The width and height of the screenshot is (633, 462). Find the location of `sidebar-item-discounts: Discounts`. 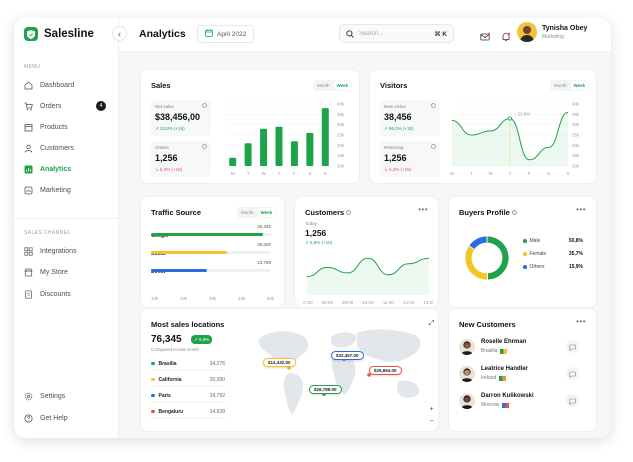

sidebar-item-discounts: Discounts is located at coordinates (68, 294).